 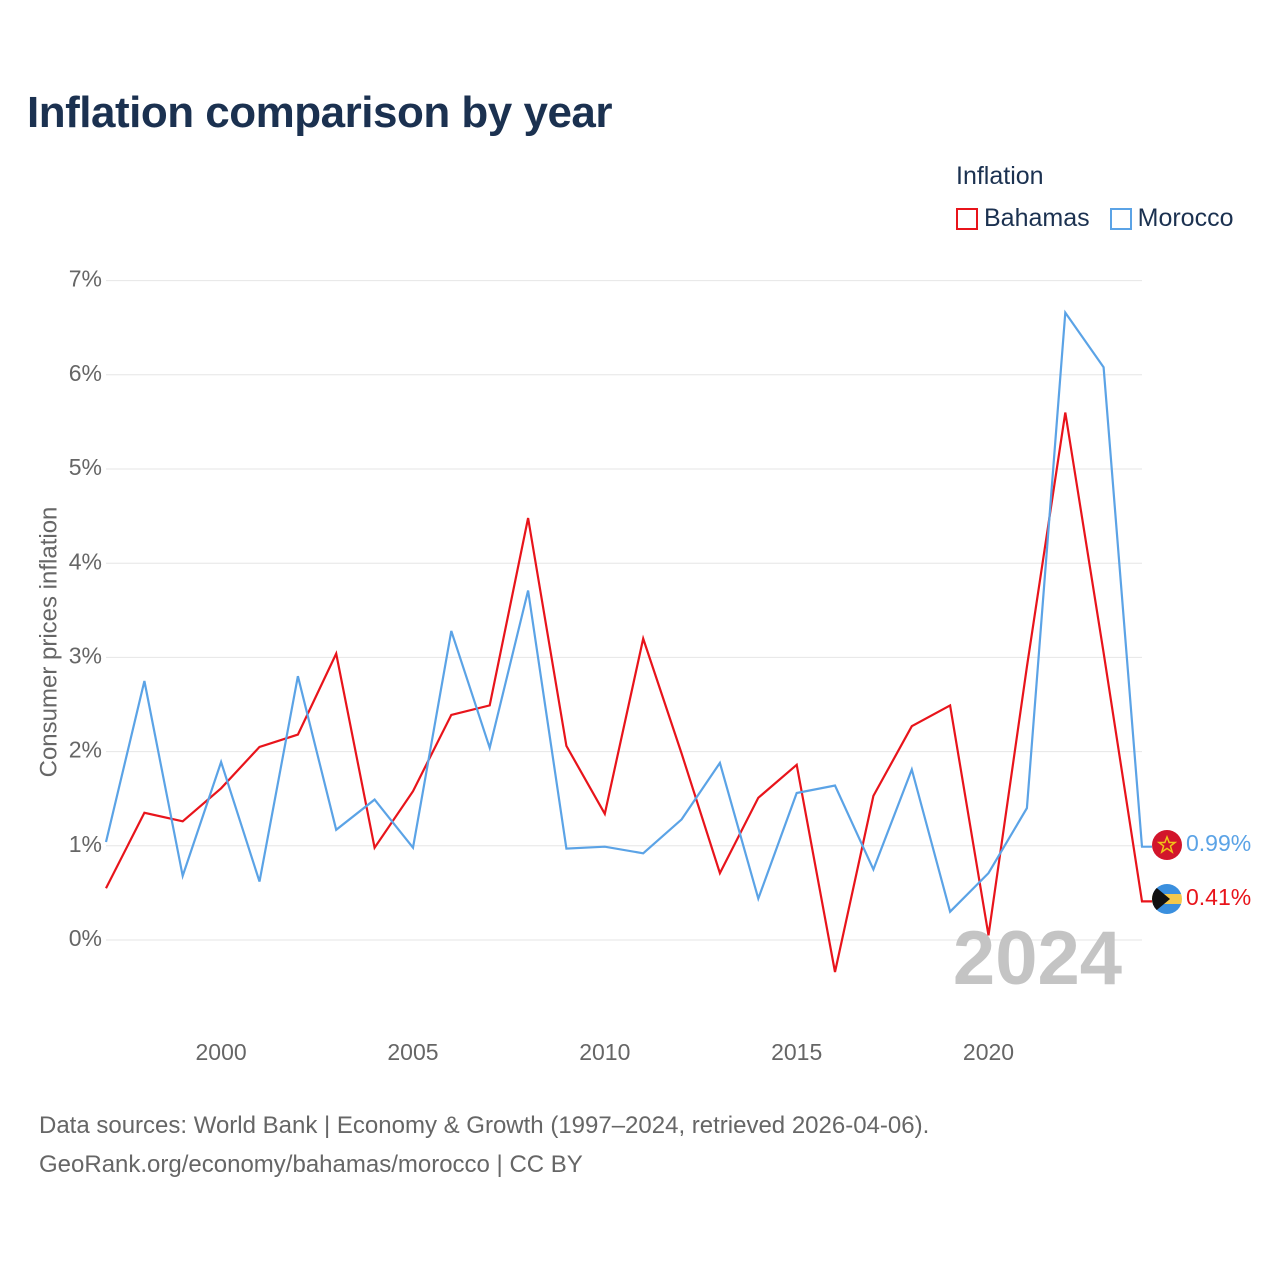 I want to click on y-tick-label: 0%, so click(x=85, y=938).